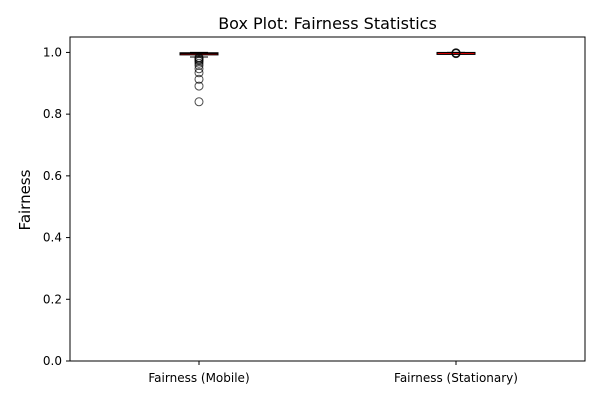 The width and height of the screenshot is (600, 400). I want to click on y-tick-label: 0.0, so click(52, 361).